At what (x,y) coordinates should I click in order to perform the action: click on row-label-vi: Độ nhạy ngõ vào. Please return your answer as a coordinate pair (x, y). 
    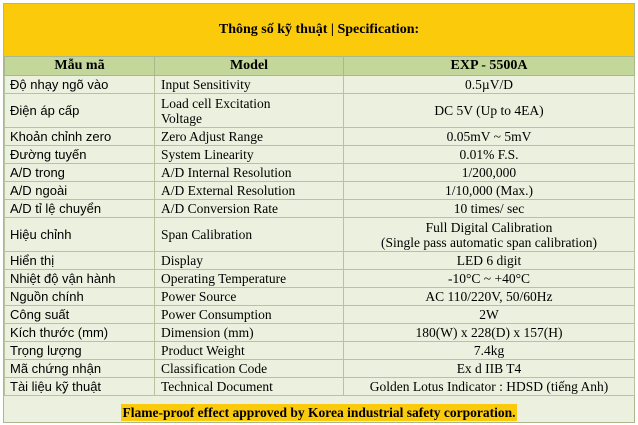
    Looking at the image, I should click on (79, 84).